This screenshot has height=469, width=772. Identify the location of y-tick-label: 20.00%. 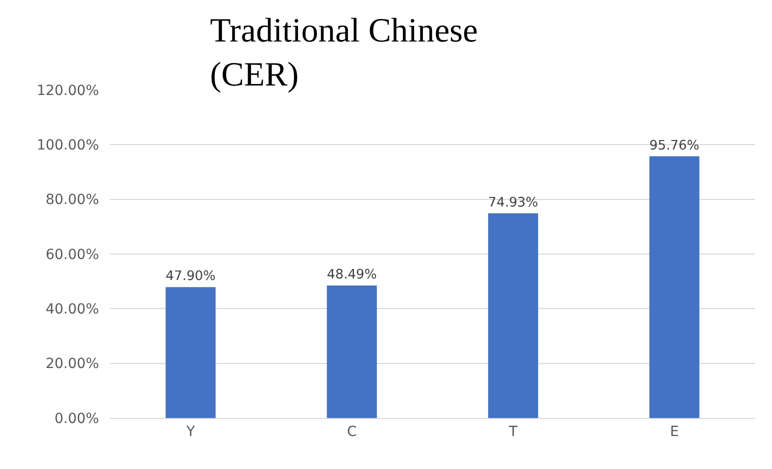
(72, 364).